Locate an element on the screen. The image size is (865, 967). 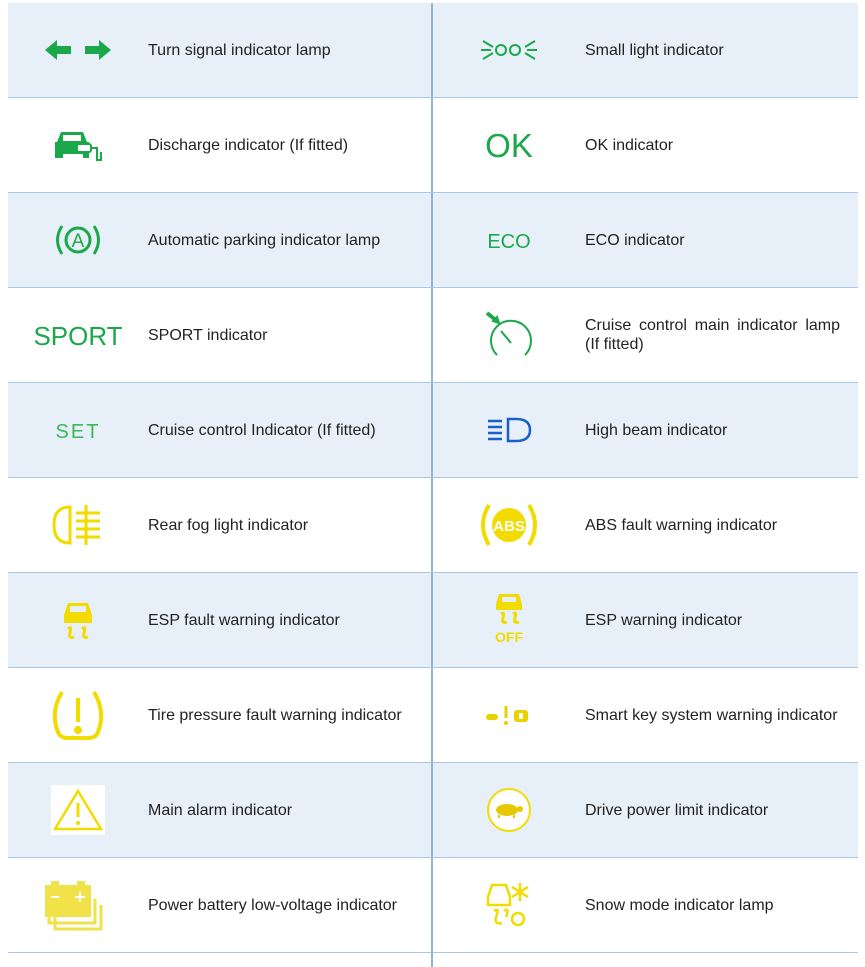
icon-text: ECO is located at coordinates (508, 242).